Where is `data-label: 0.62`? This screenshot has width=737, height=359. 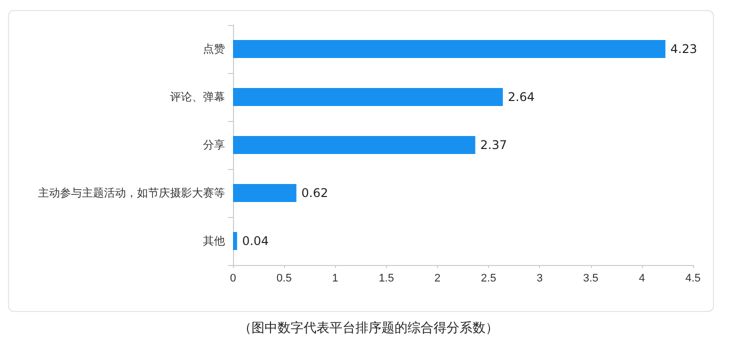 data-label: 0.62 is located at coordinates (314, 193).